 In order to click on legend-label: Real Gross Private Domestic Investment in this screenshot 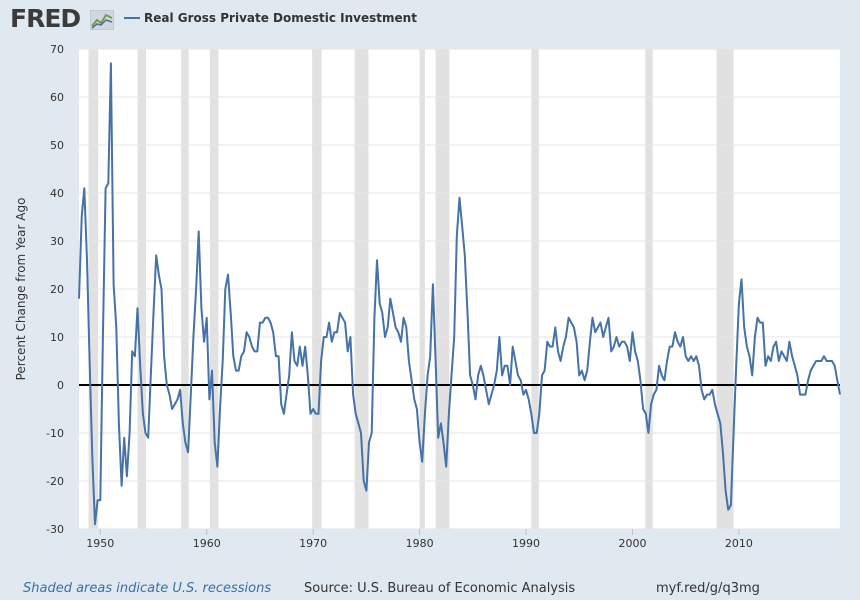, I will do `click(280, 18)`.